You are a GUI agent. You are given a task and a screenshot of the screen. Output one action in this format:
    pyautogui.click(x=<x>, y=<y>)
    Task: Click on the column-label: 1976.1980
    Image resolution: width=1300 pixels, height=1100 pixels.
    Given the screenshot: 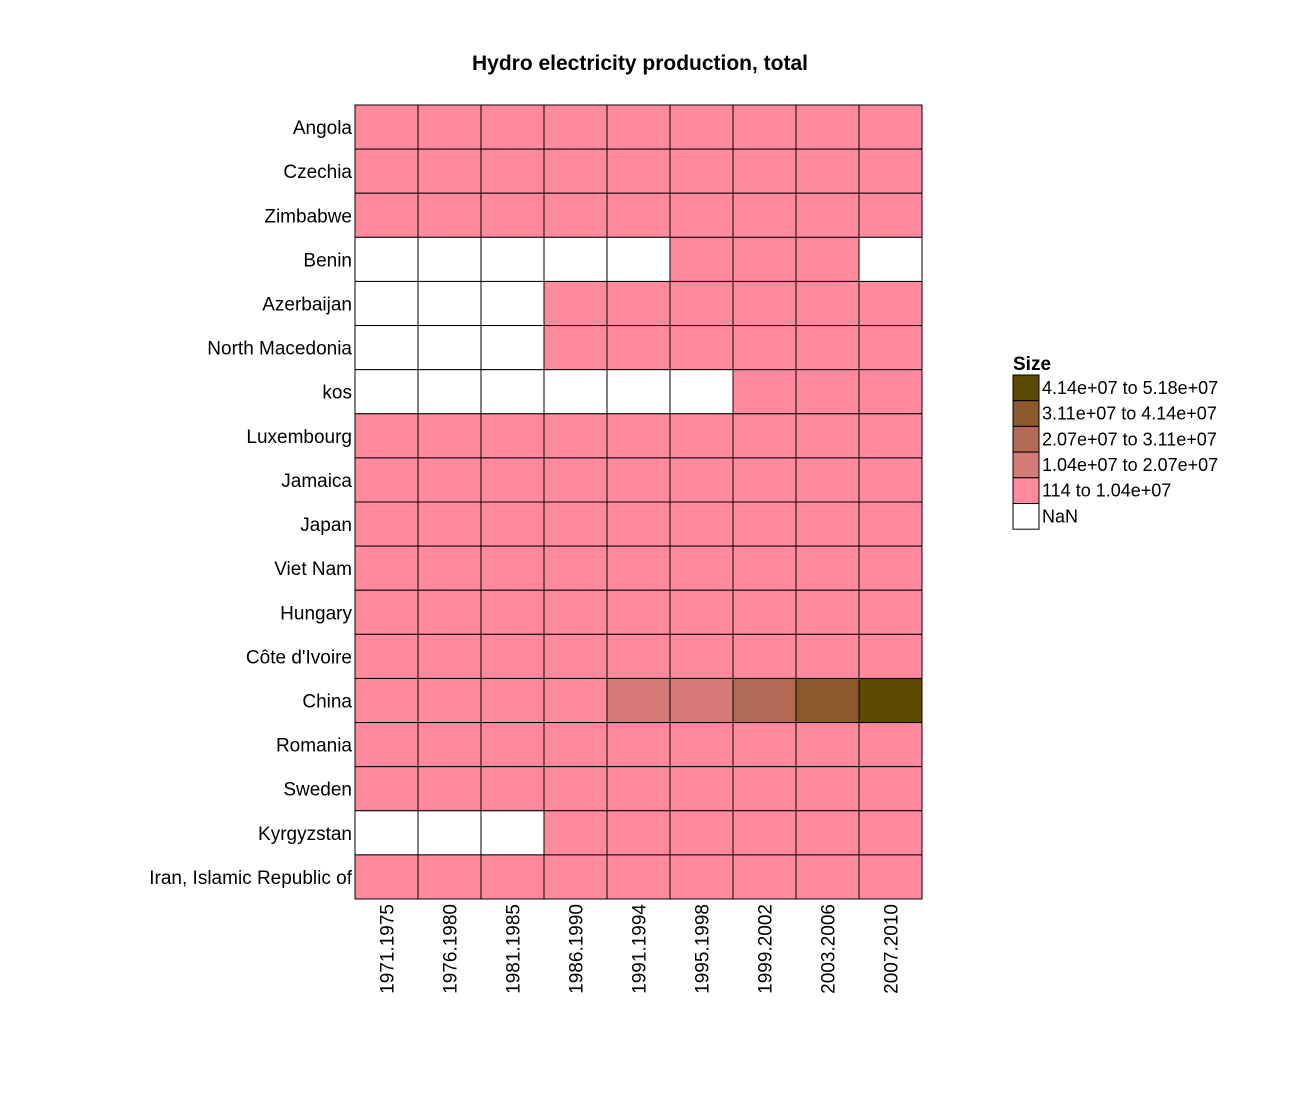 What is the action you would take?
    pyautogui.click(x=451, y=949)
    